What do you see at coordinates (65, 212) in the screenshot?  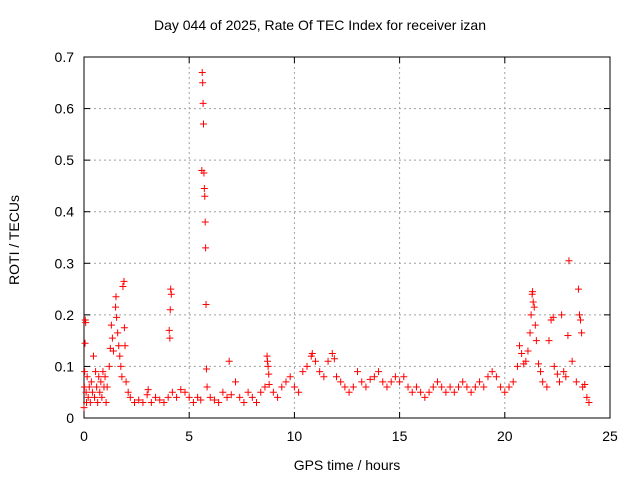 I see `y-tick-label: 0.4` at bounding box center [65, 212].